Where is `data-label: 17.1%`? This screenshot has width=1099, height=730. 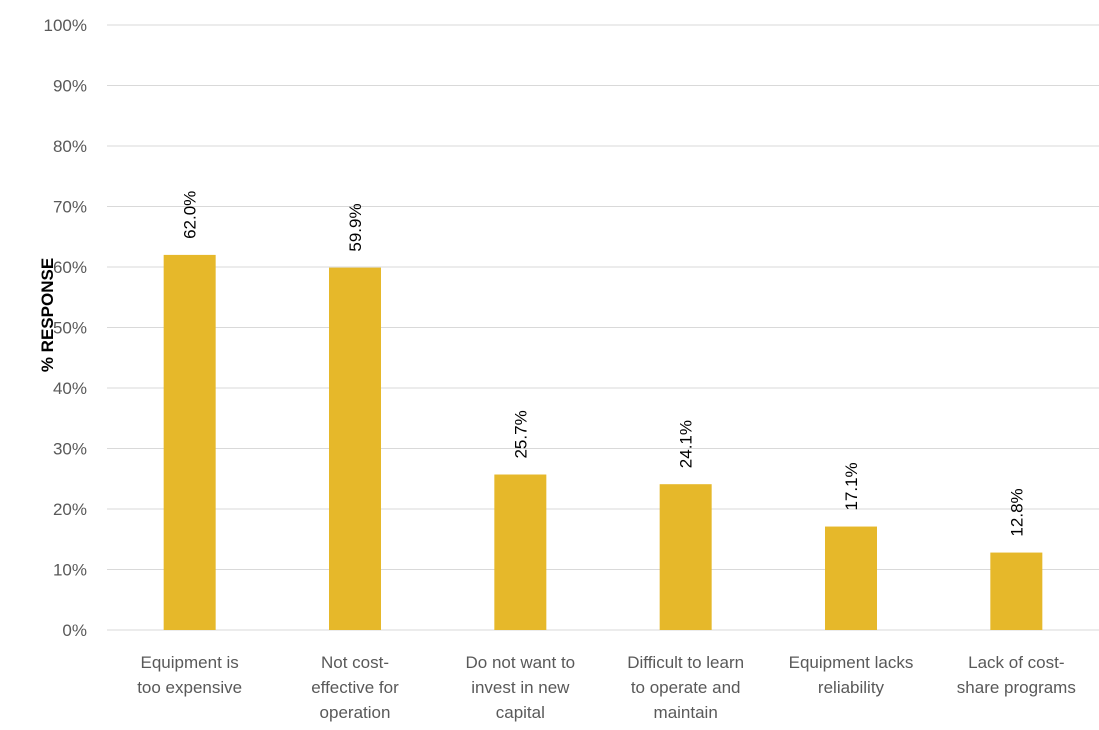
data-label: 17.1% is located at coordinates (851, 486).